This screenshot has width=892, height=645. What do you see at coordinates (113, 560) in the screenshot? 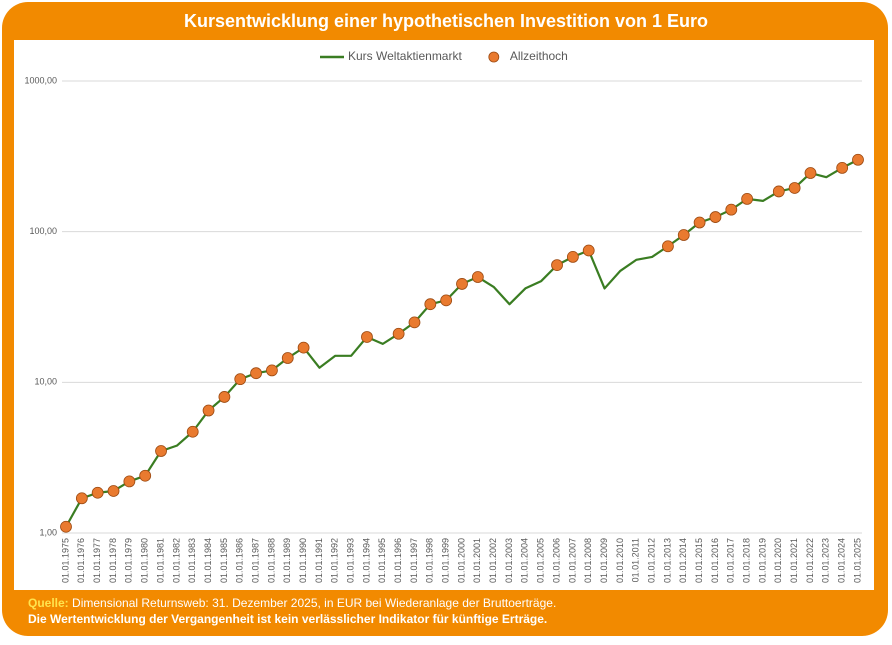
I see `x-tick-label: 01.01.1978` at bounding box center [113, 560].